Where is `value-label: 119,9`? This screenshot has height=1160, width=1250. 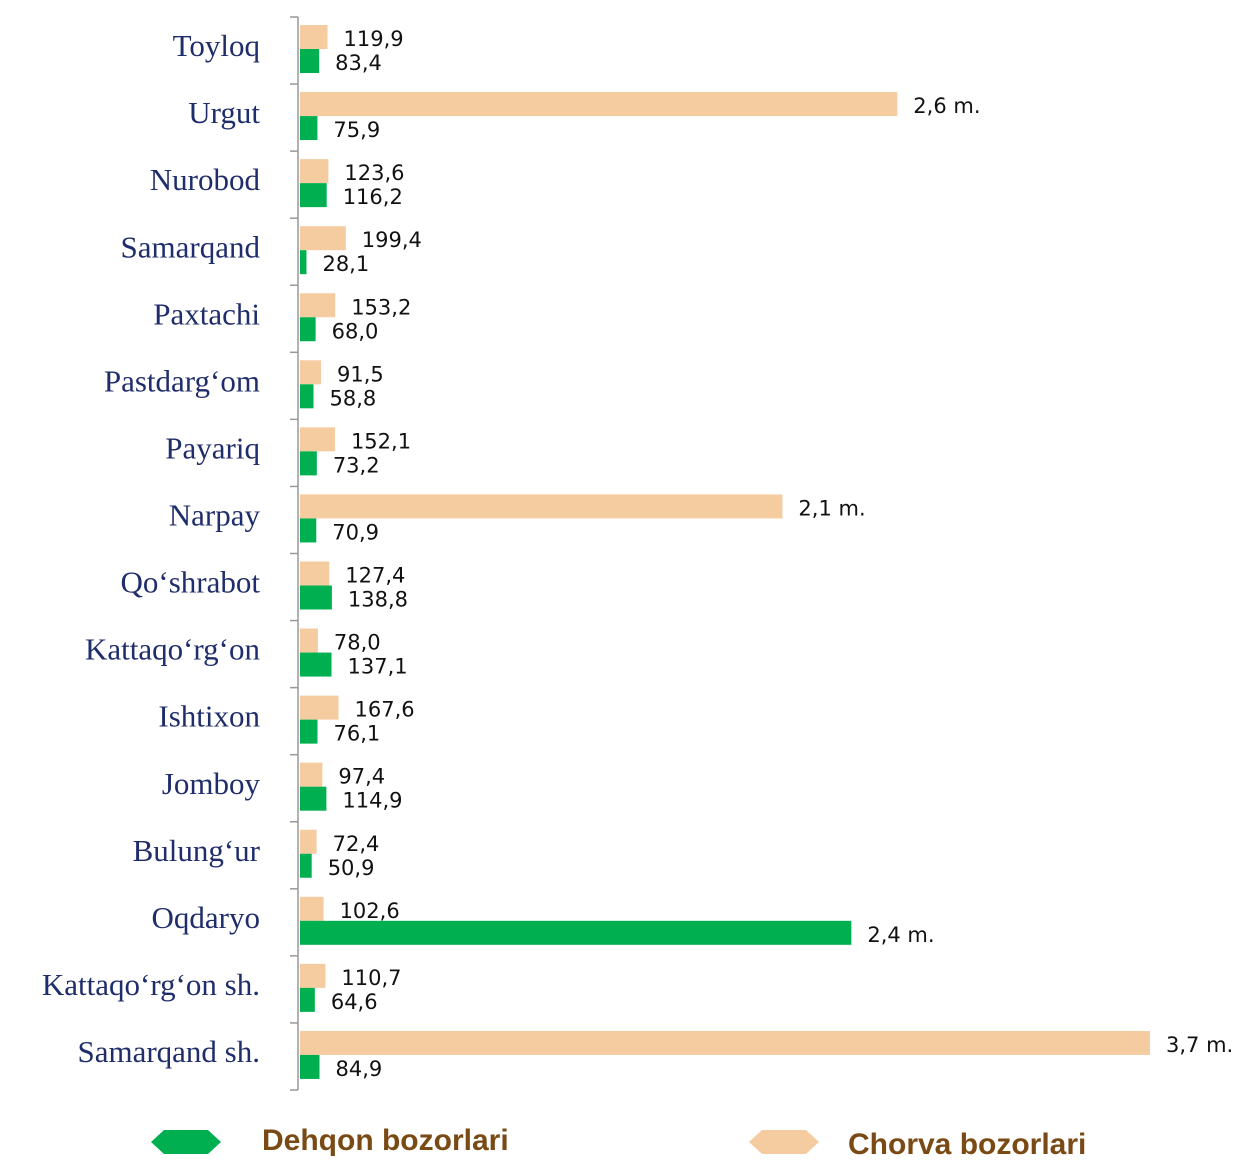 value-label: 119,9 is located at coordinates (374, 39).